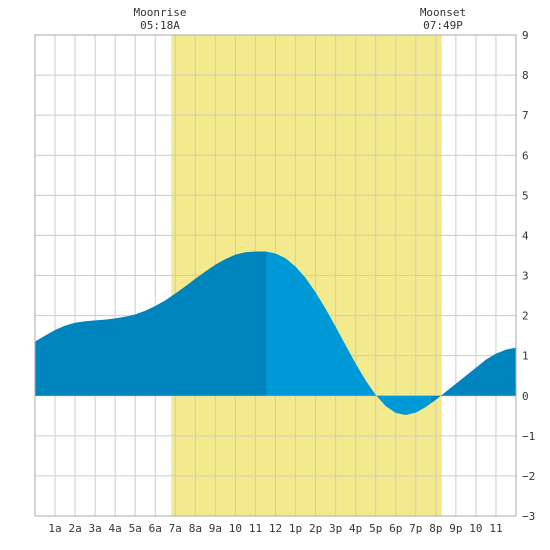 The width and height of the screenshot is (550, 550). What do you see at coordinates (443, 25) in the screenshot?
I see `moonset-time: 07:49P` at bounding box center [443, 25].